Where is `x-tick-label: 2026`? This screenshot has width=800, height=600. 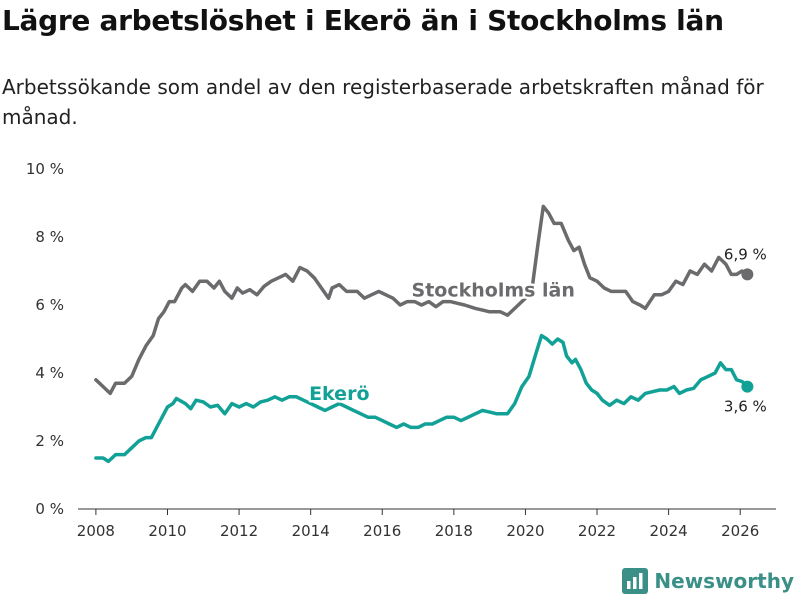
x-tick-label: 2026 is located at coordinates (740, 531).